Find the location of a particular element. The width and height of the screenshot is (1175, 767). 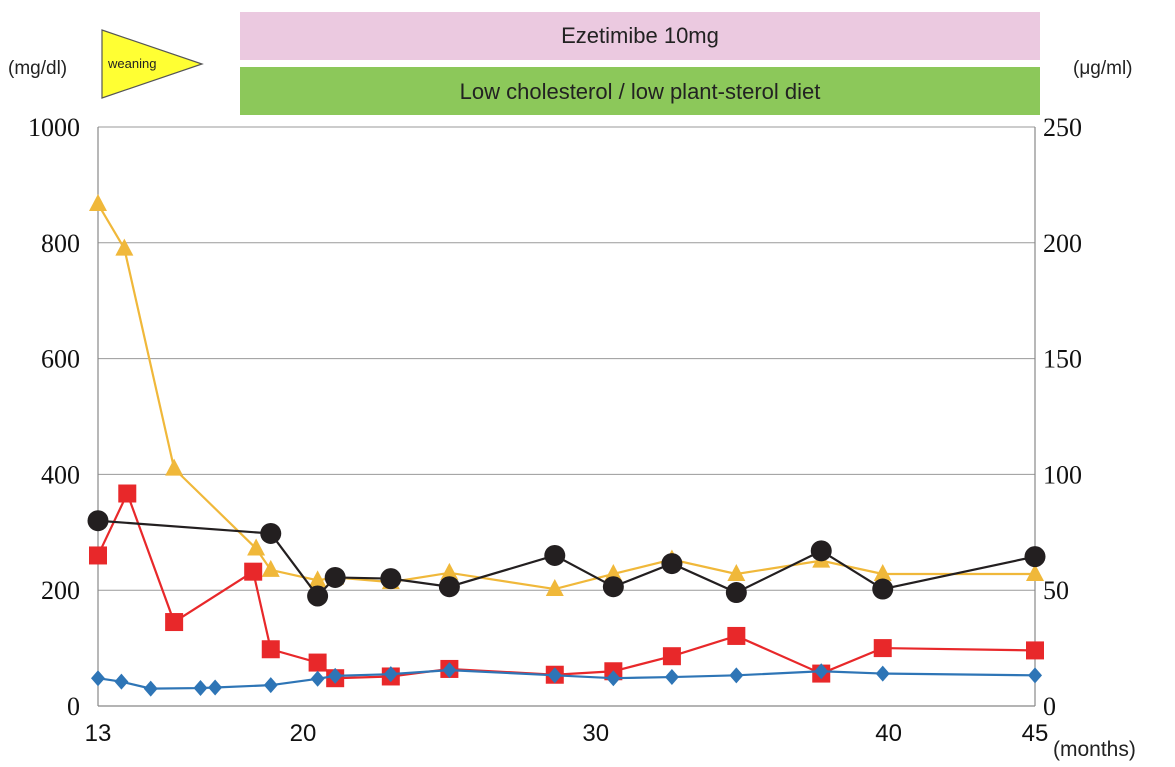

left-tick-label: 1000 is located at coordinates (54, 127).